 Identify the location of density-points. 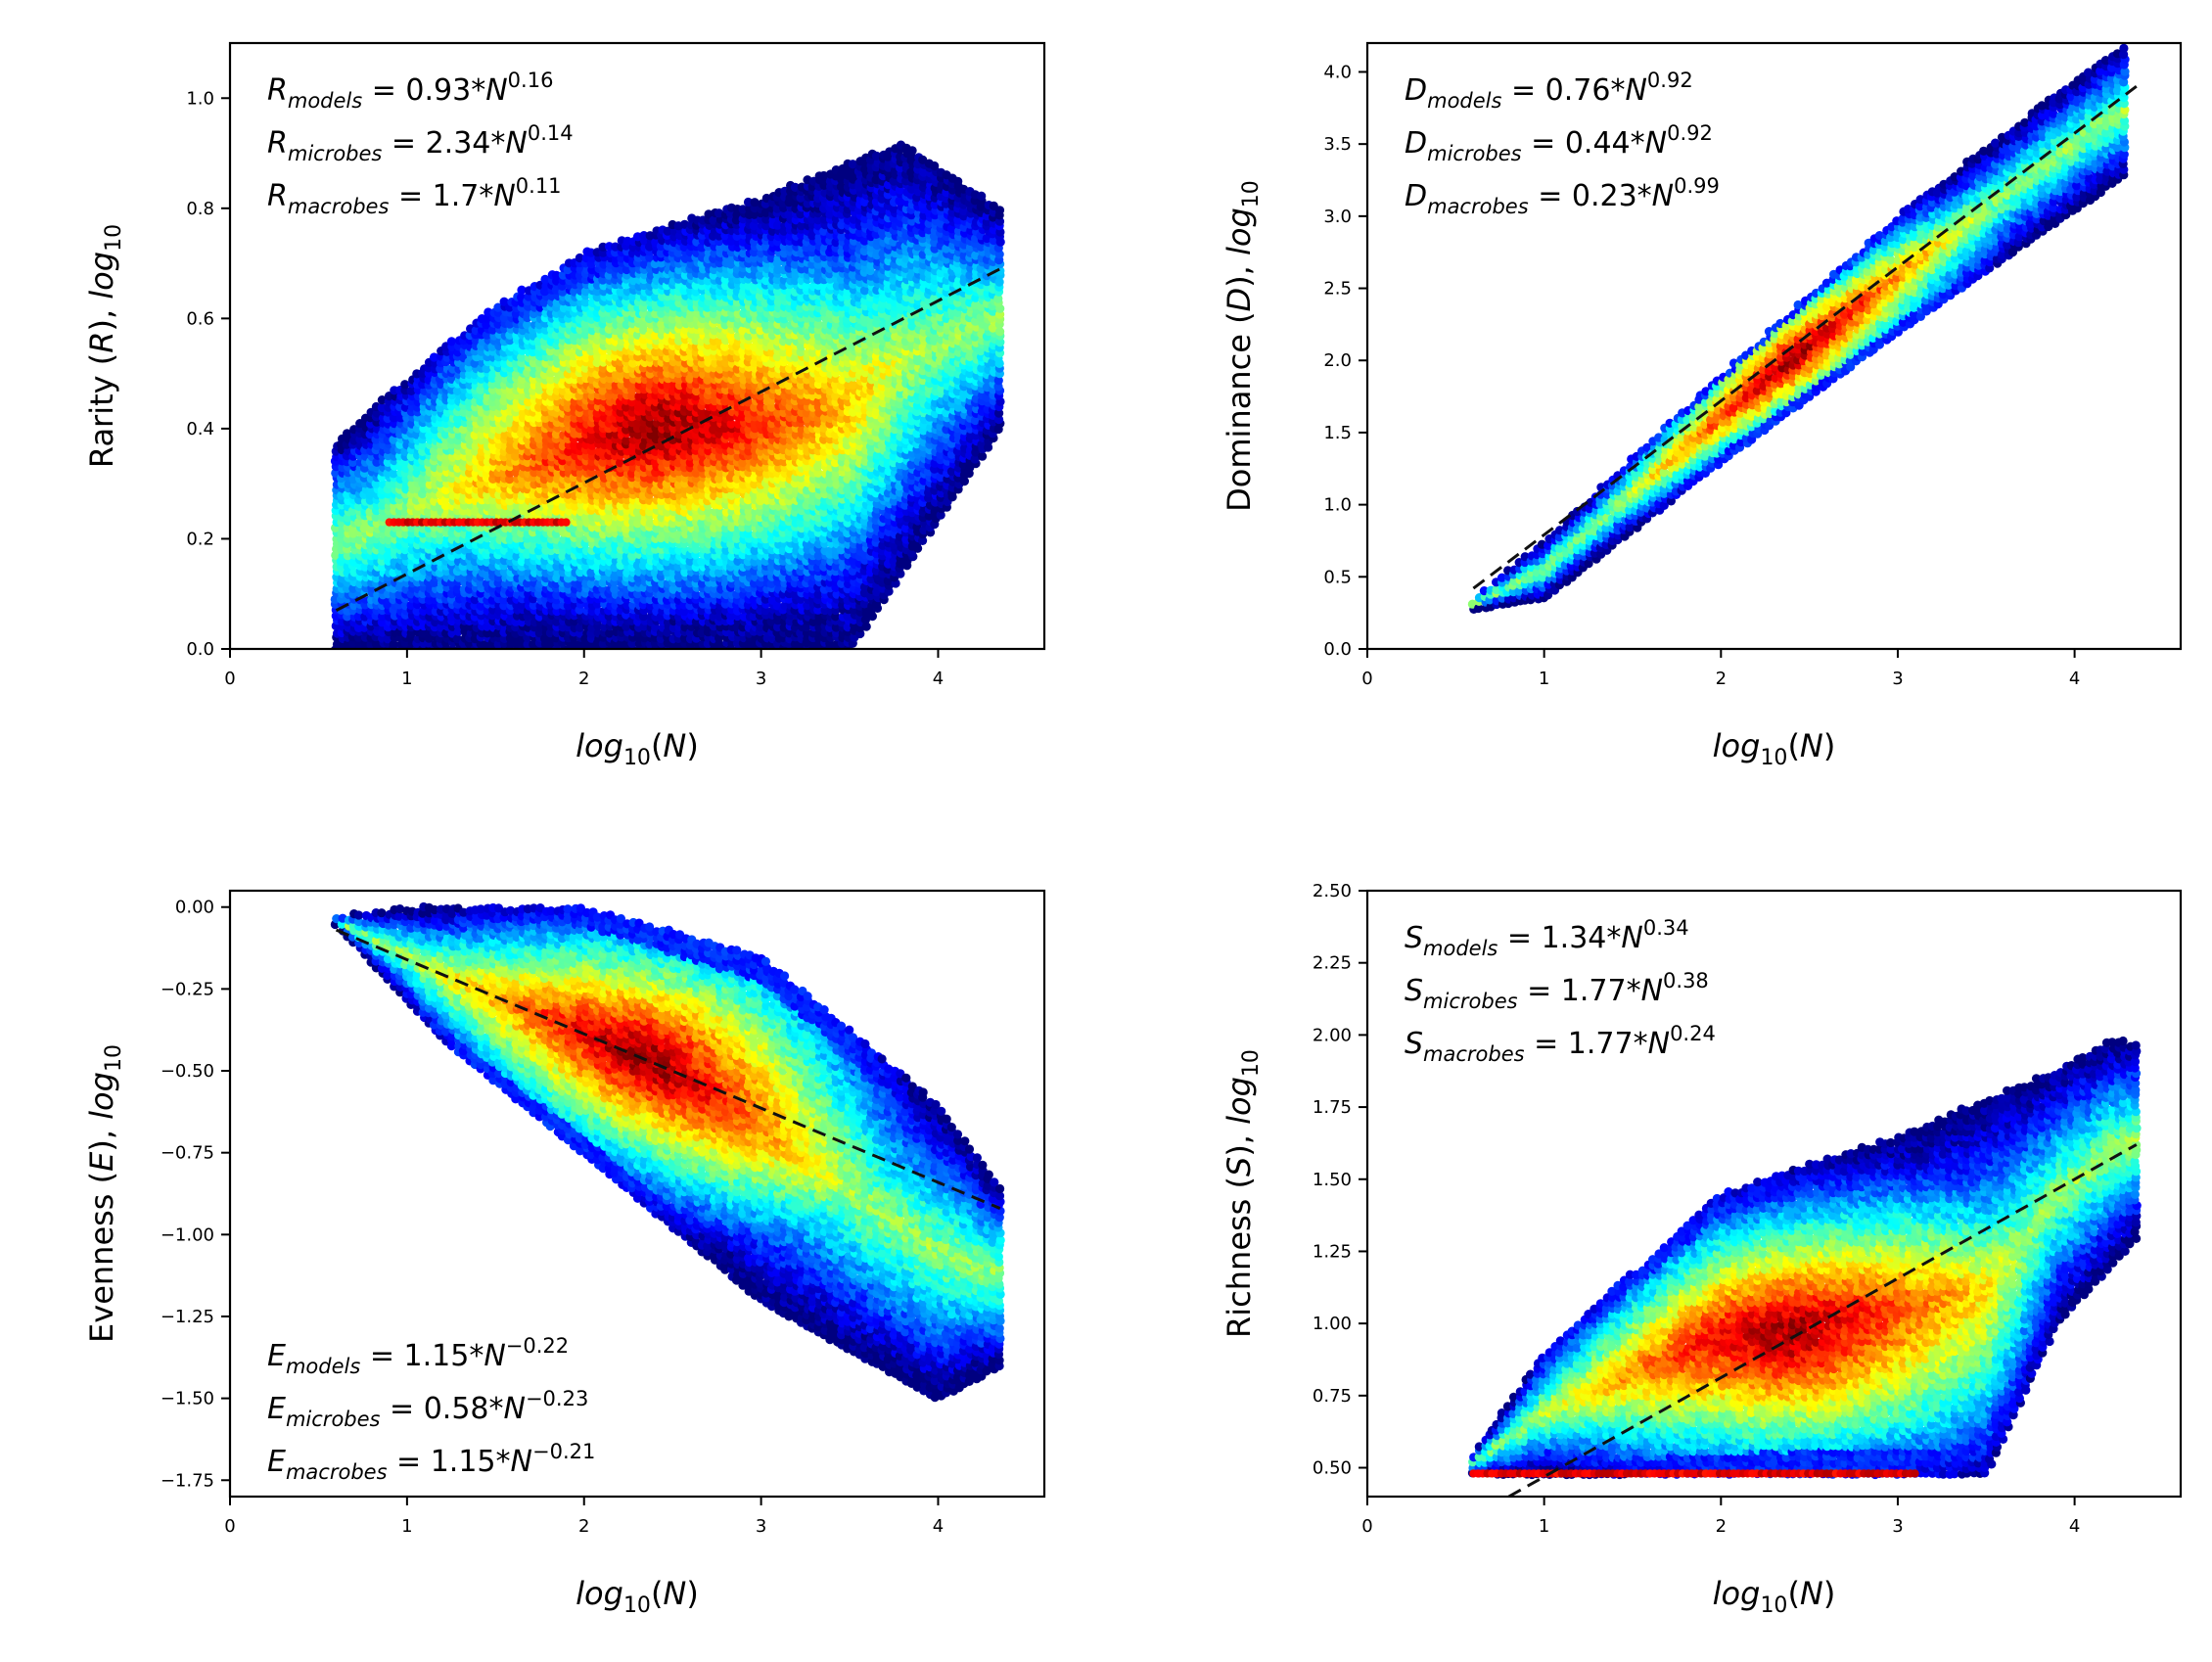
(667, 394).